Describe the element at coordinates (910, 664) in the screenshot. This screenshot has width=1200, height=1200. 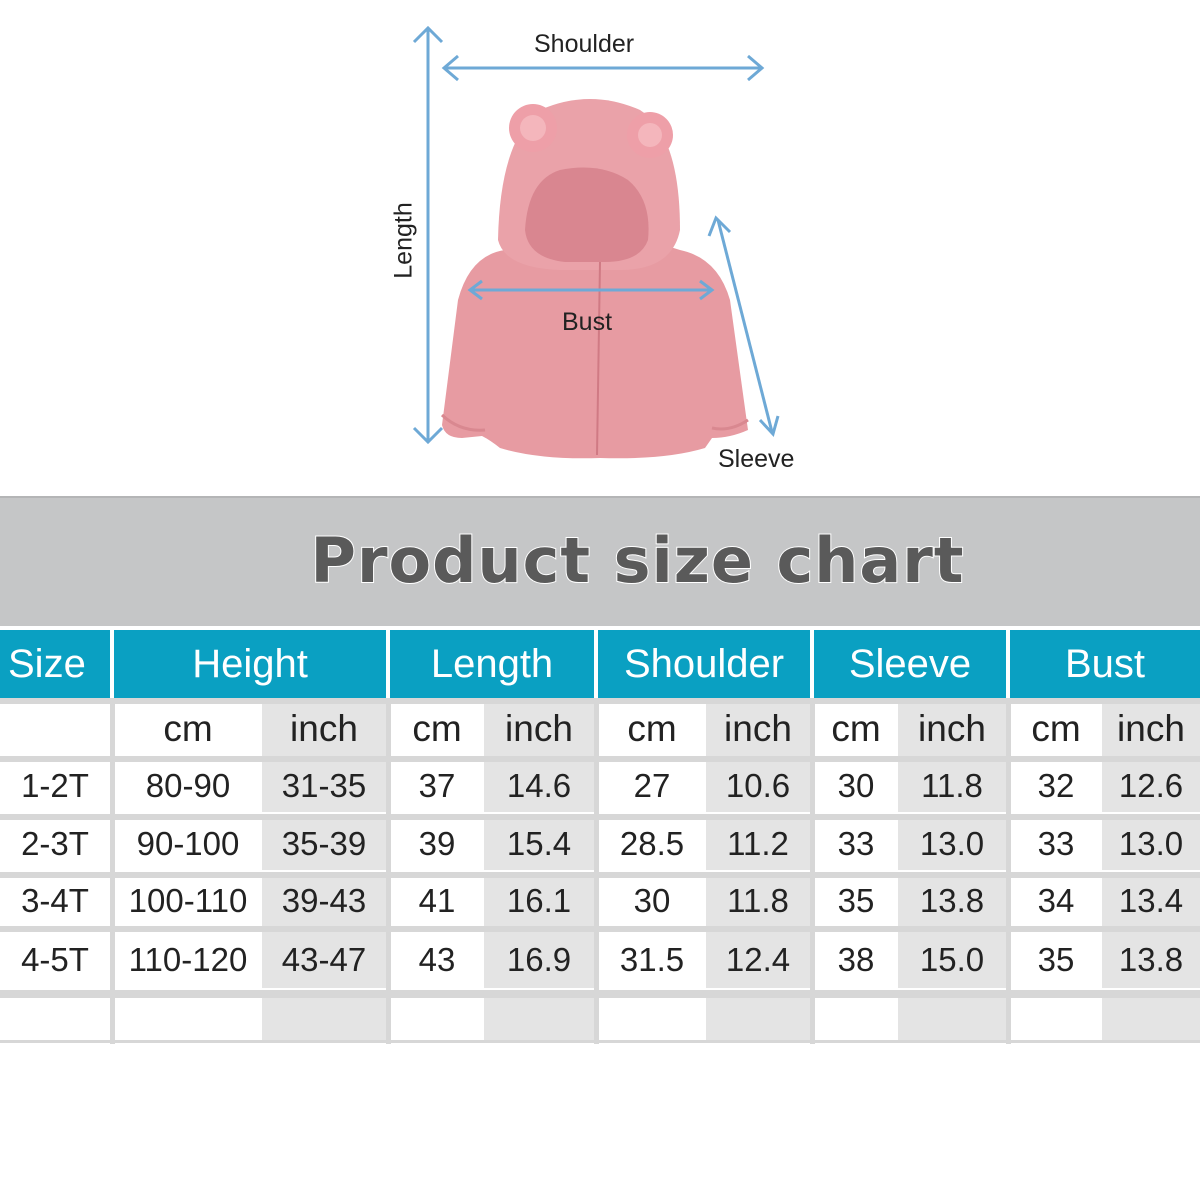
I see `header-sleeve: Sleeve` at that location.